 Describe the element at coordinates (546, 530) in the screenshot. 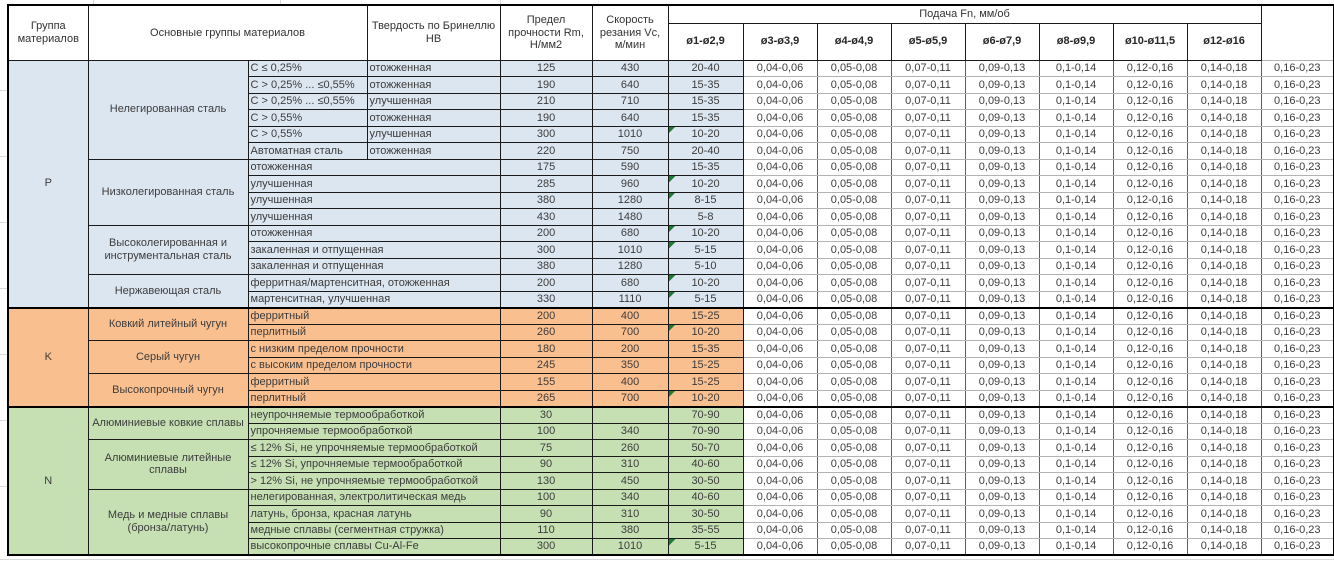

I see `hb-value-cell: 110` at that location.